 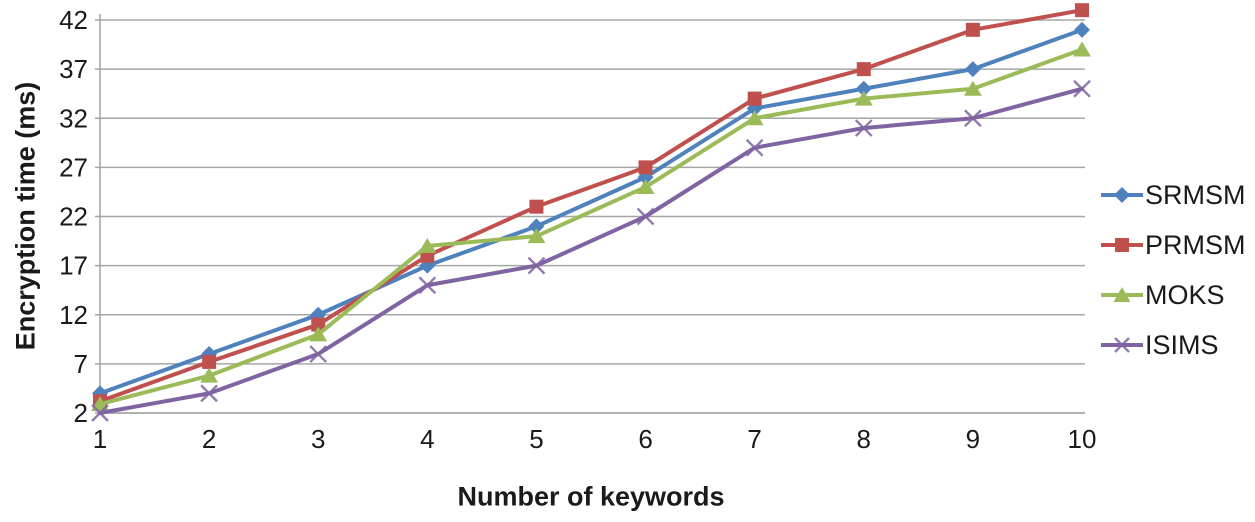 I want to click on x-tick-label: 4, so click(x=427, y=439).